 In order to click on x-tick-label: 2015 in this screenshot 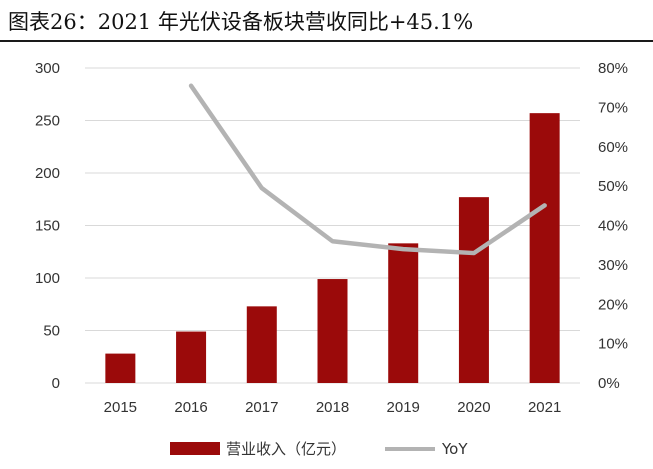, I will do `click(120, 407)`.